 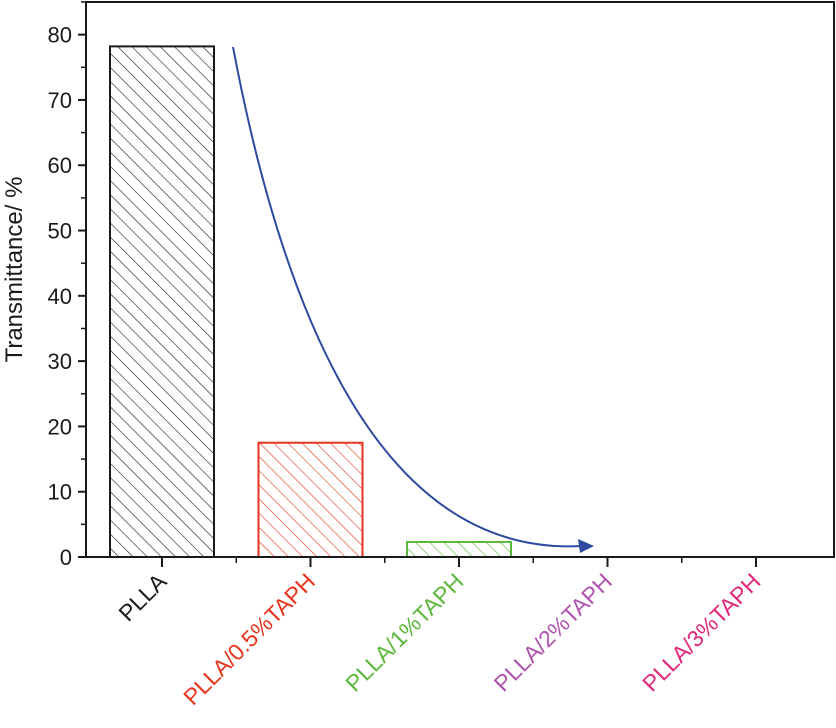 What do you see at coordinates (60, 361) in the screenshot?
I see `y-tick-label-30: 30` at bounding box center [60, 361].